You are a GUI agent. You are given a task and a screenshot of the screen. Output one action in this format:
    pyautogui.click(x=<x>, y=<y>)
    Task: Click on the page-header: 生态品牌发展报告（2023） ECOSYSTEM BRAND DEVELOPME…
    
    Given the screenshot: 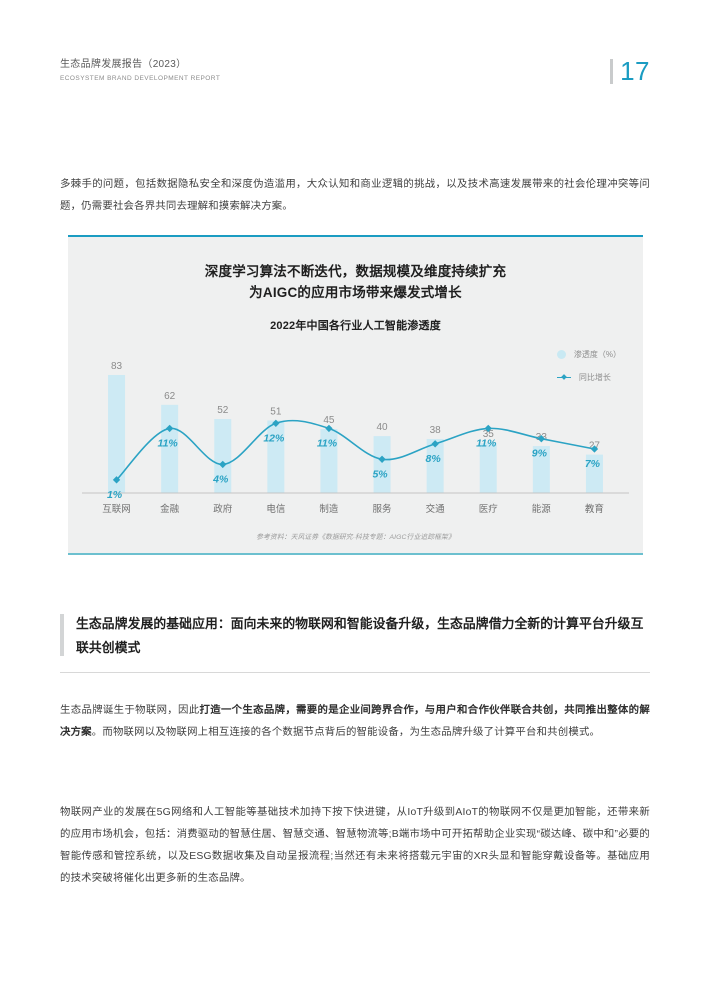 What is the action you would take?
    pyautogui.click(x=355, y=78)
    